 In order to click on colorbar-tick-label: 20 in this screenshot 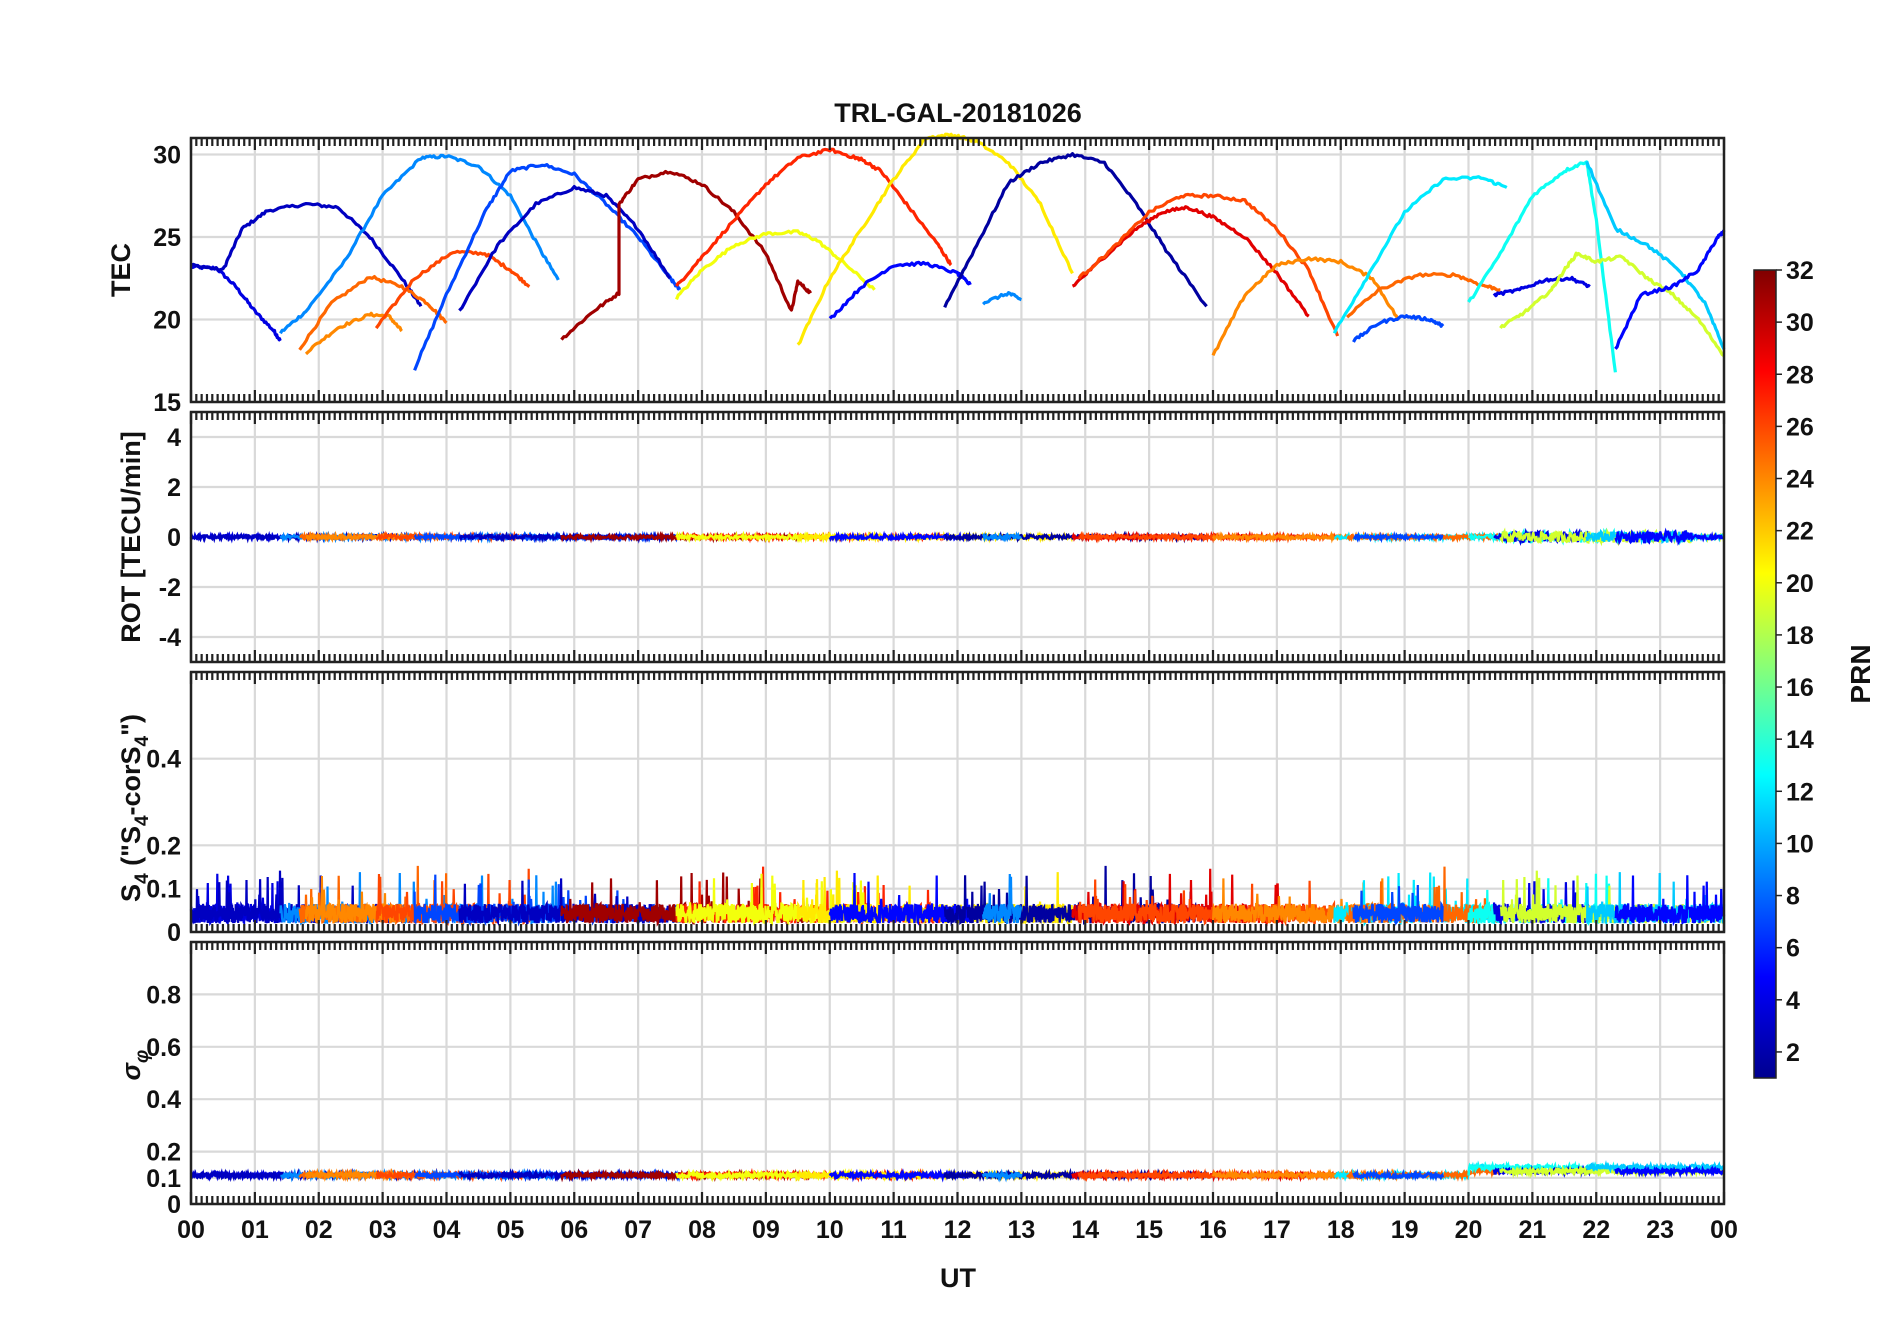, I will do `click(1800, 584)`.